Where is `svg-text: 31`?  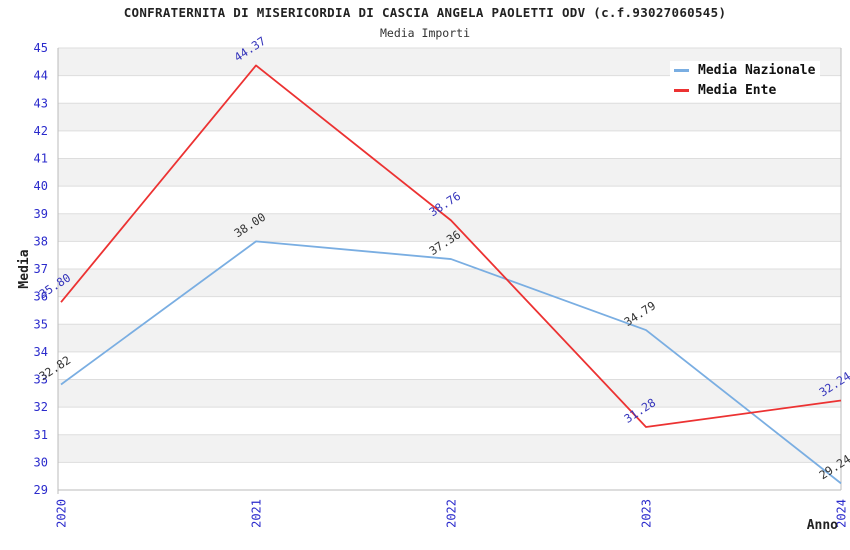 svg-text: 31 is located at coordinates (41, 435).